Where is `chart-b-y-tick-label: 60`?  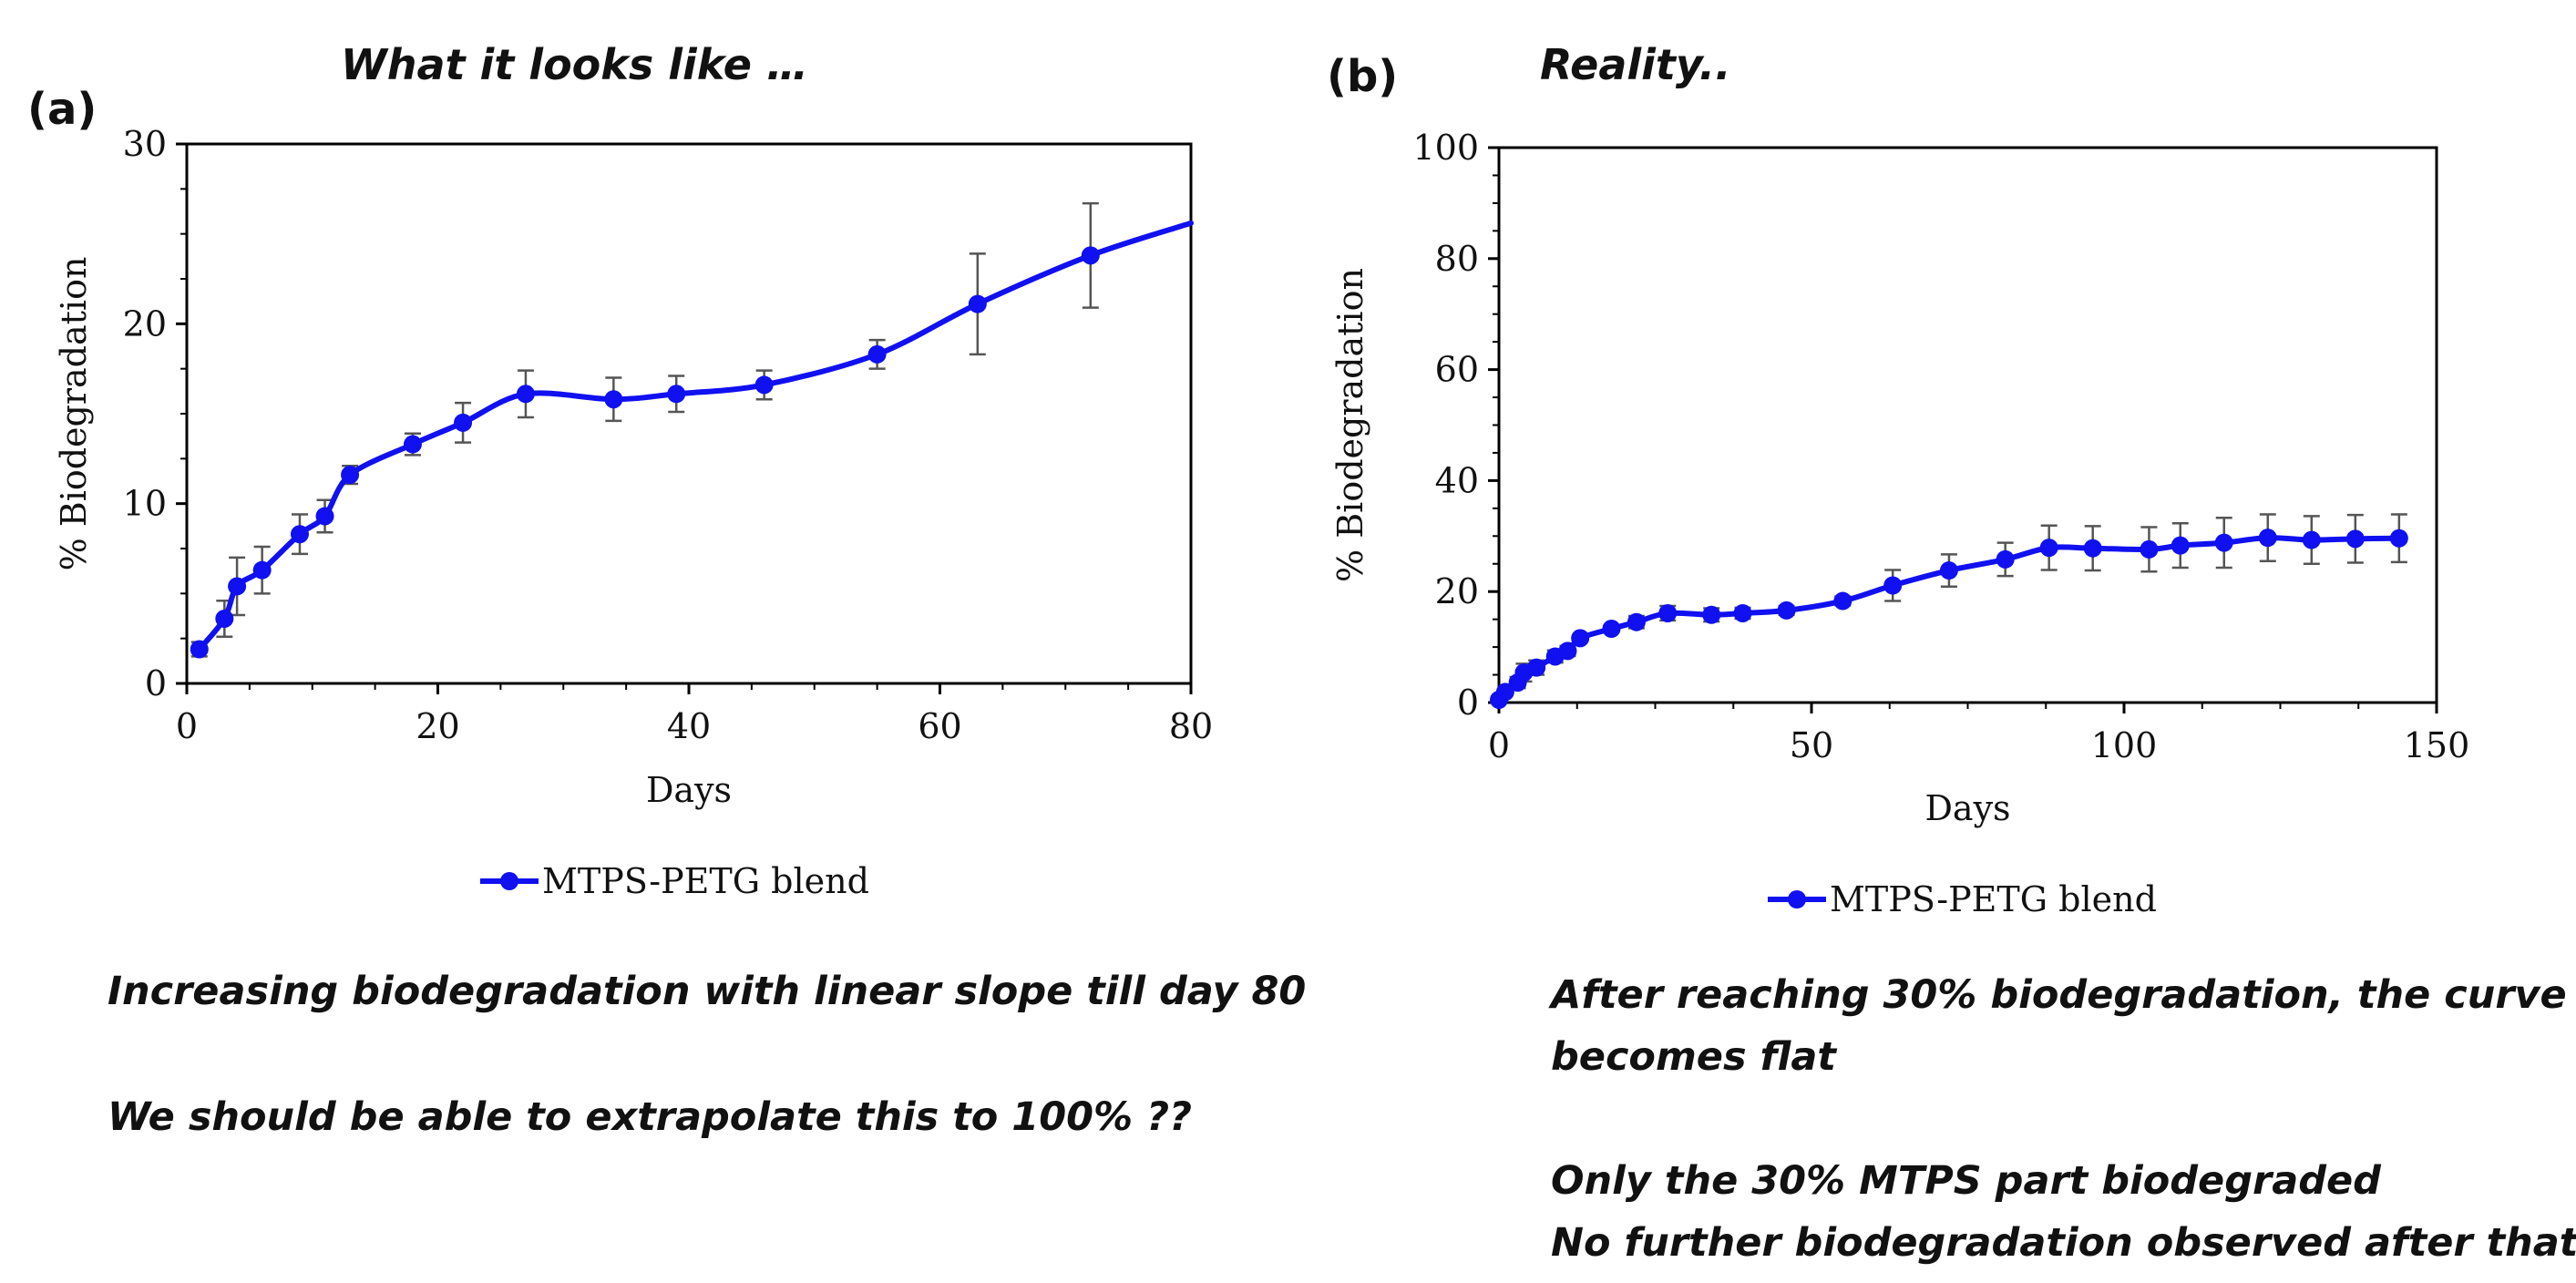
chart-b-y-tick-label: 60 is located at coordinates (1457, 370).